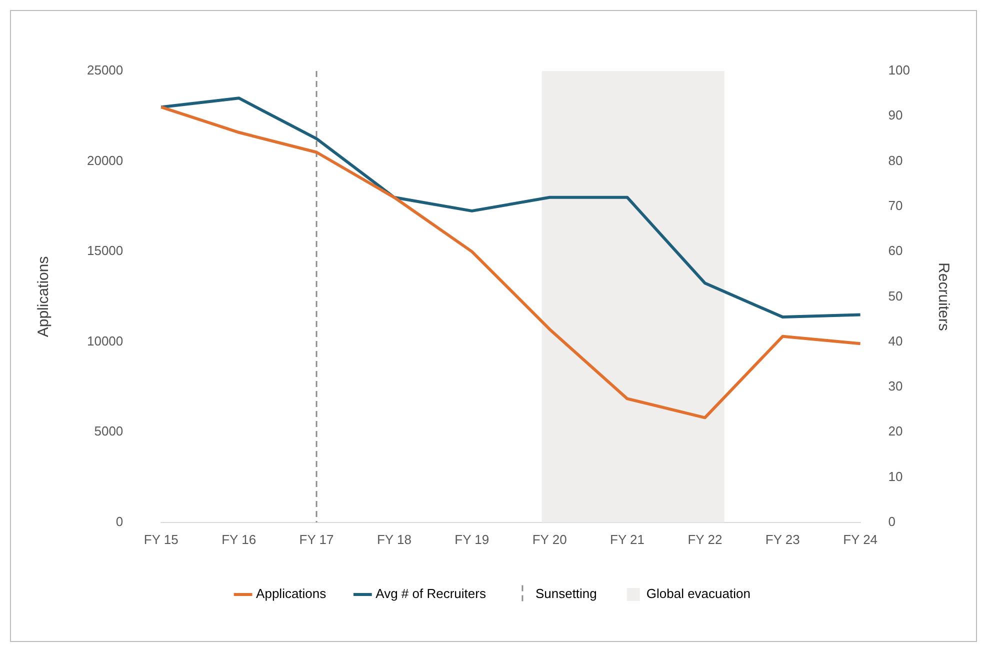  What do you see at coordinates (105, 70) in the screenshot?
I see `y-tick-label: 25000` at bounding box center [105, 70].